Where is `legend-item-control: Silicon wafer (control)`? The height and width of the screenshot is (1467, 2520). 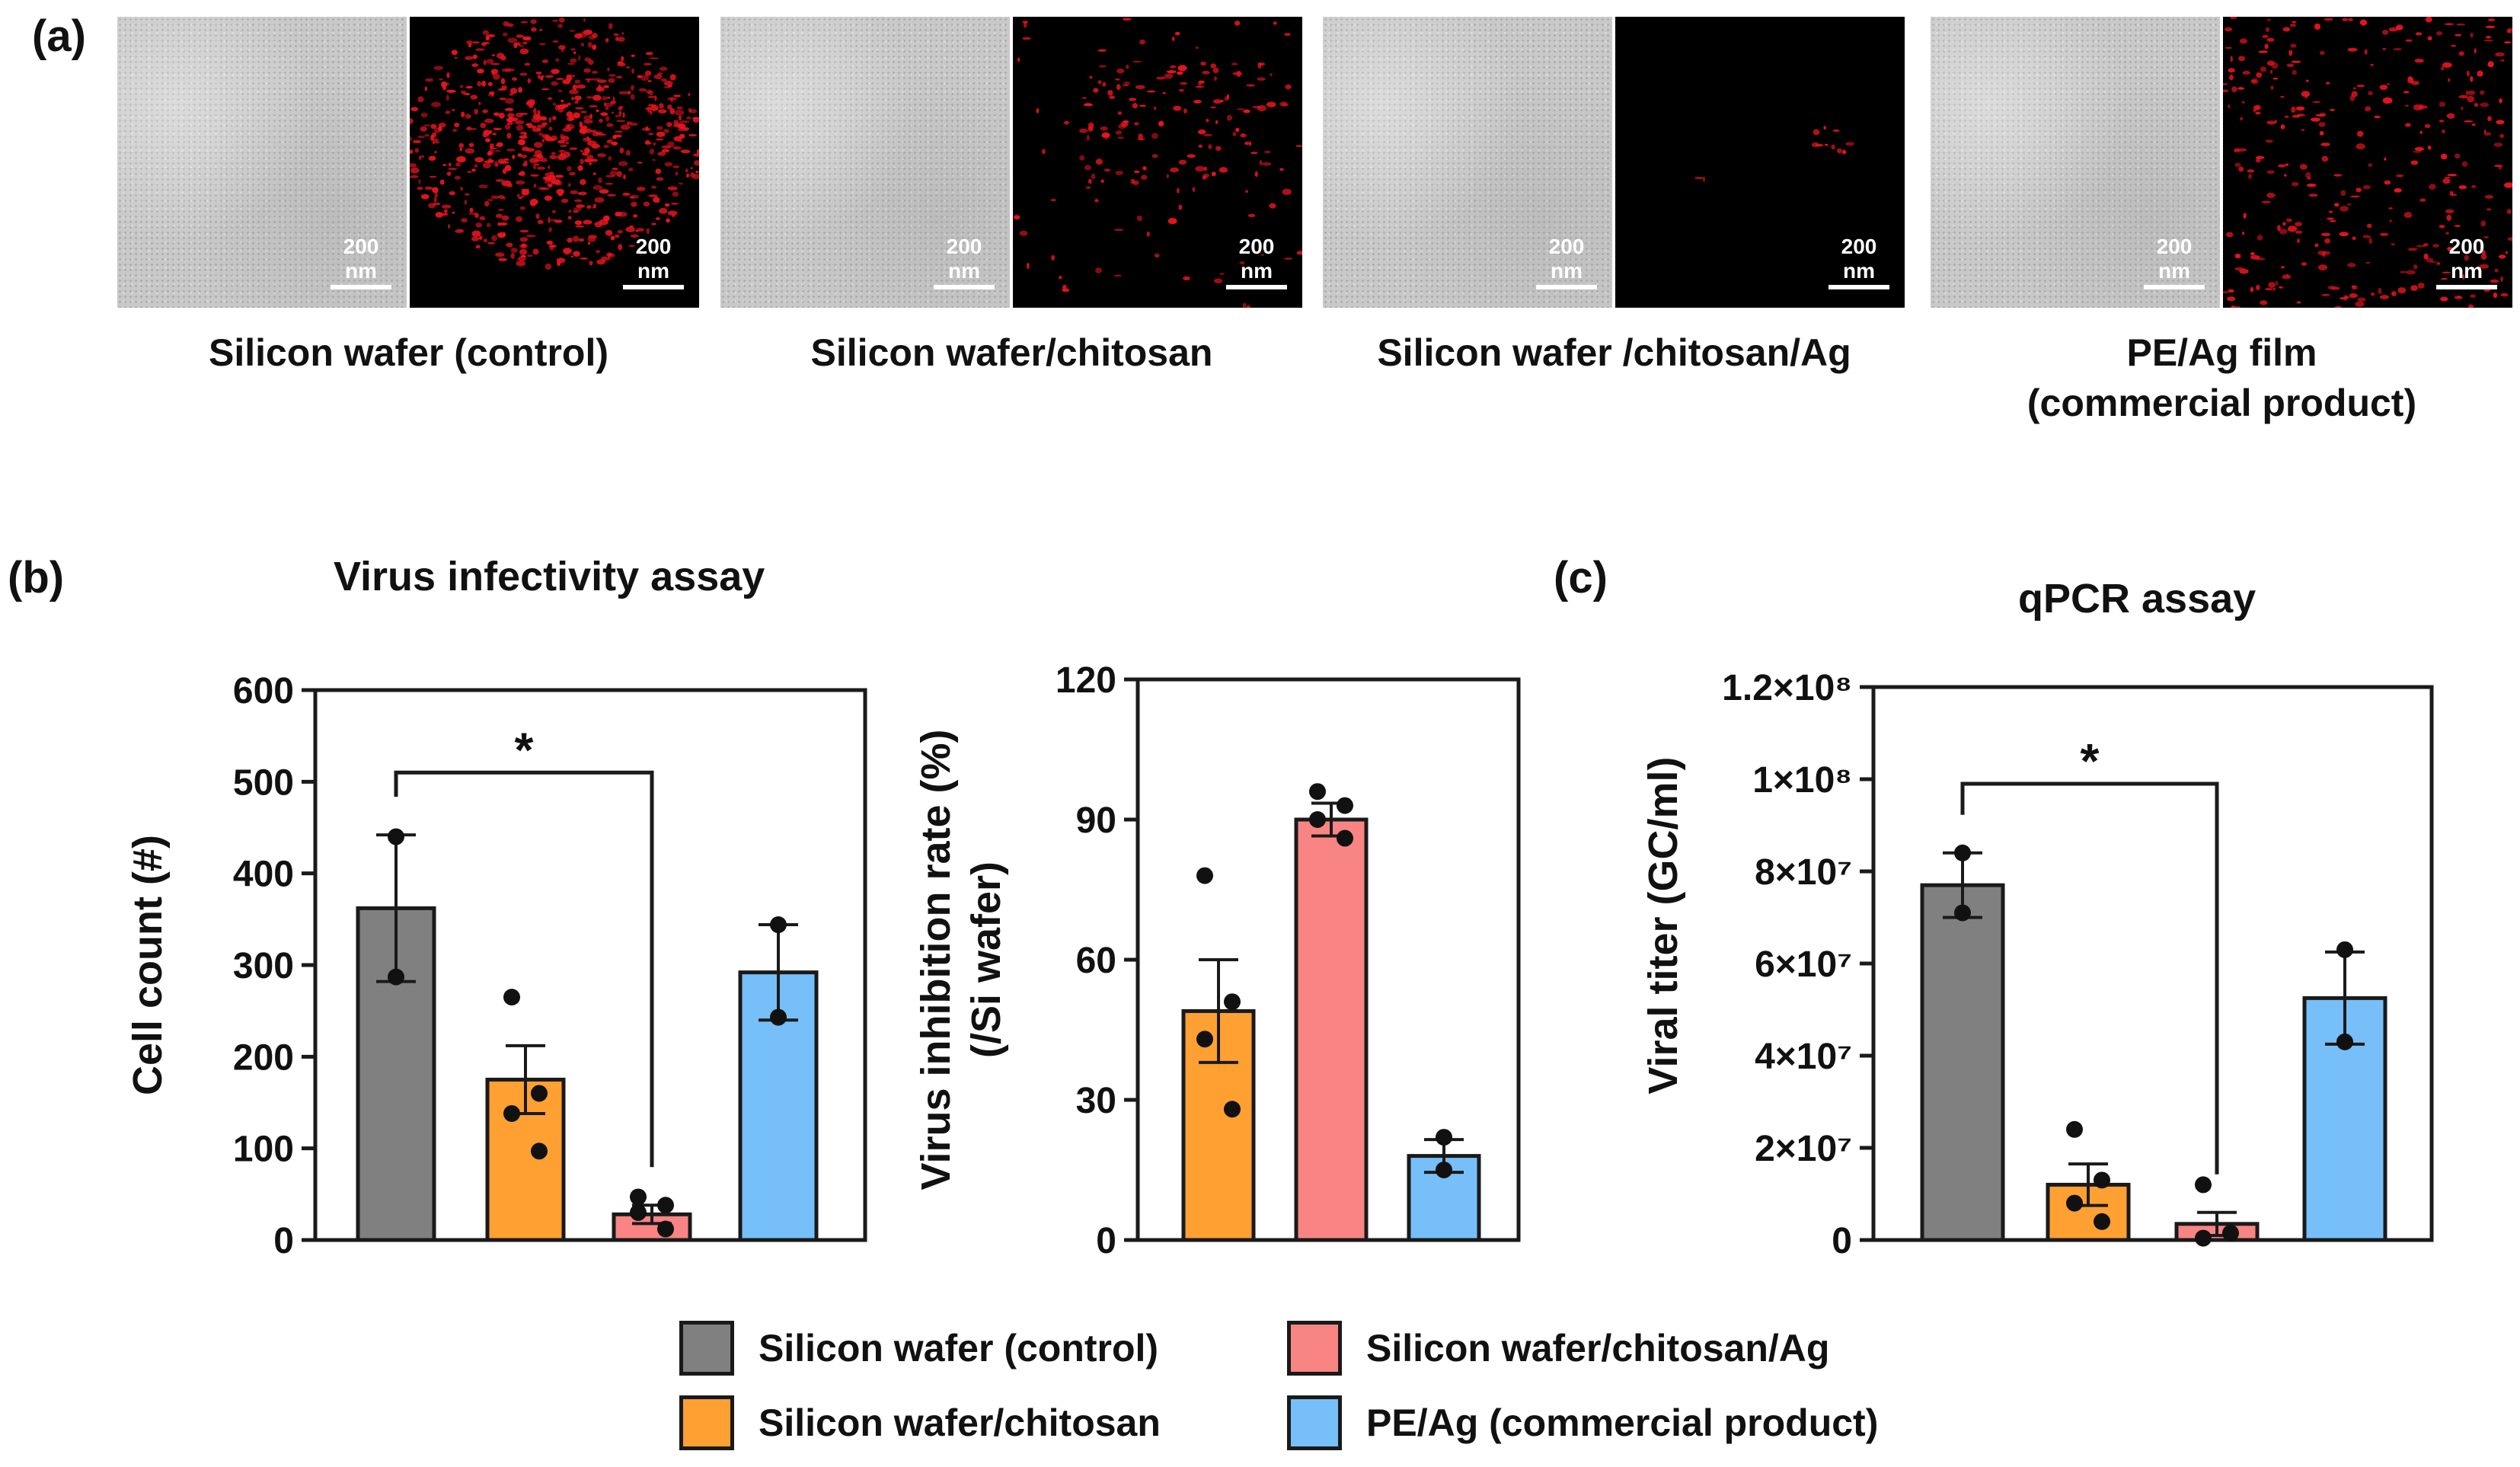
legend-item-control: Silicon wafer (control) is located at coordinates (918, 1348).